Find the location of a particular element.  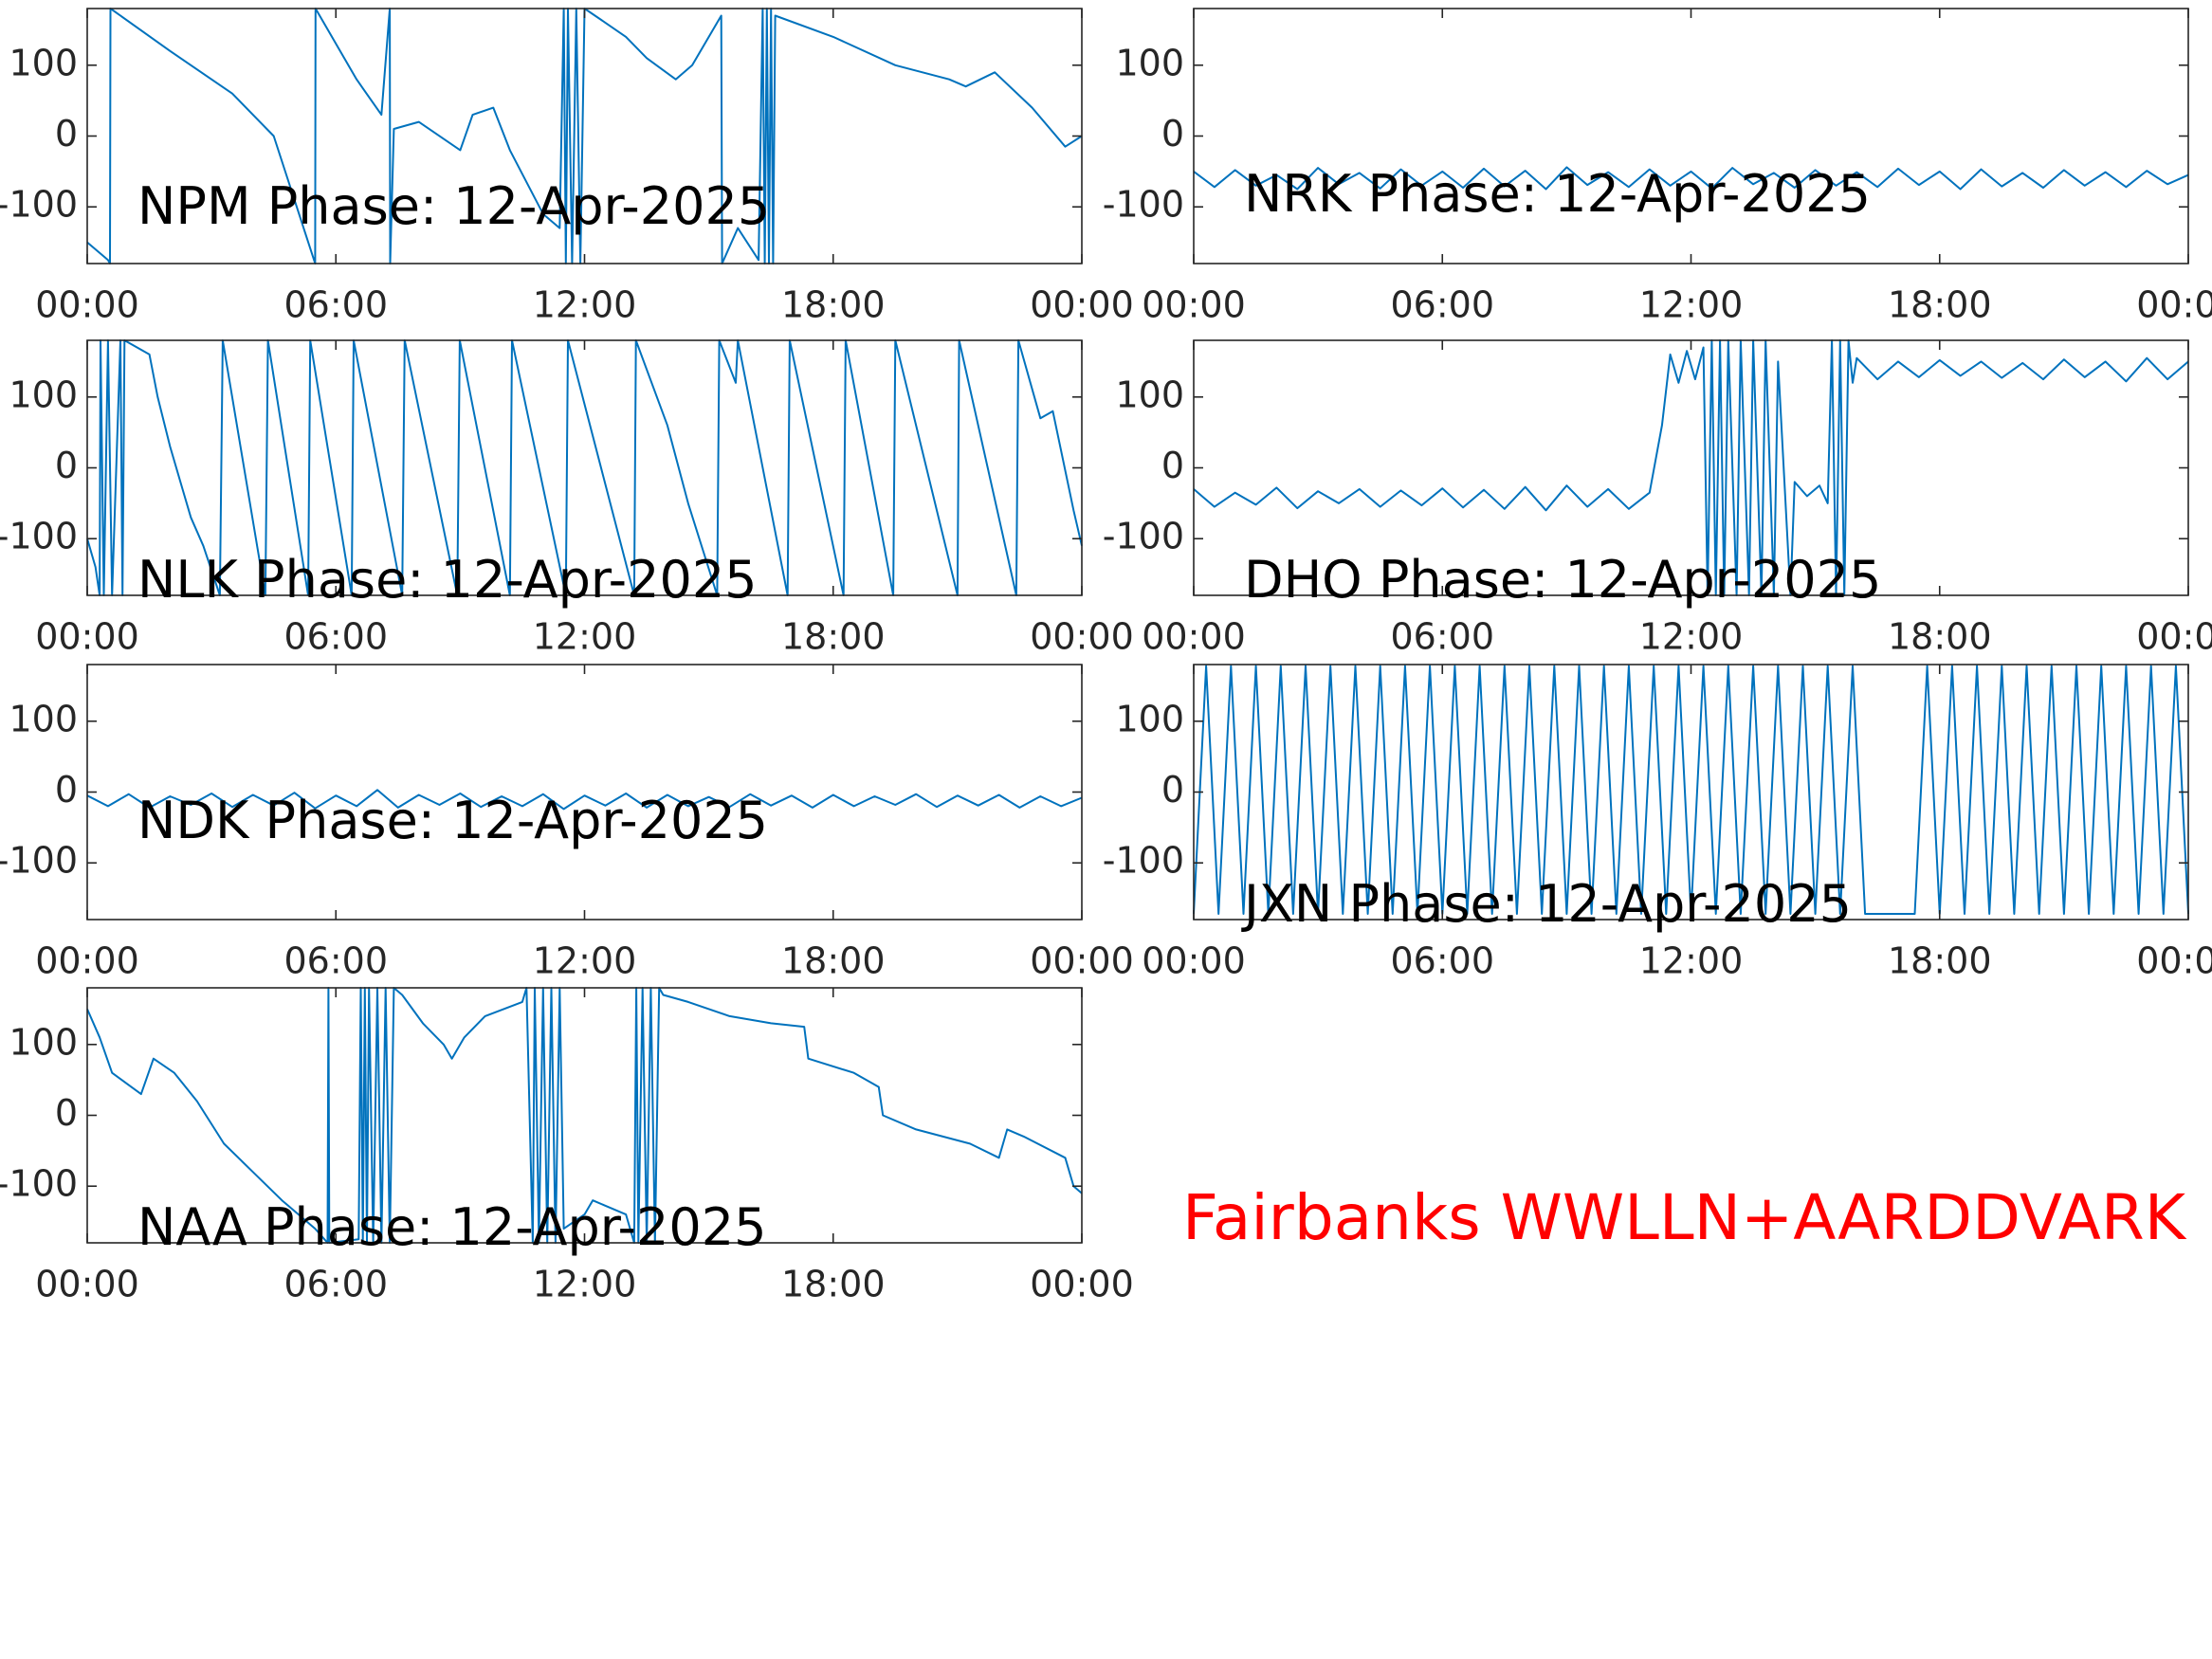

subplot-title: JXN Phase: 12-Apr-2025 is located at coordinates (1546, 904).